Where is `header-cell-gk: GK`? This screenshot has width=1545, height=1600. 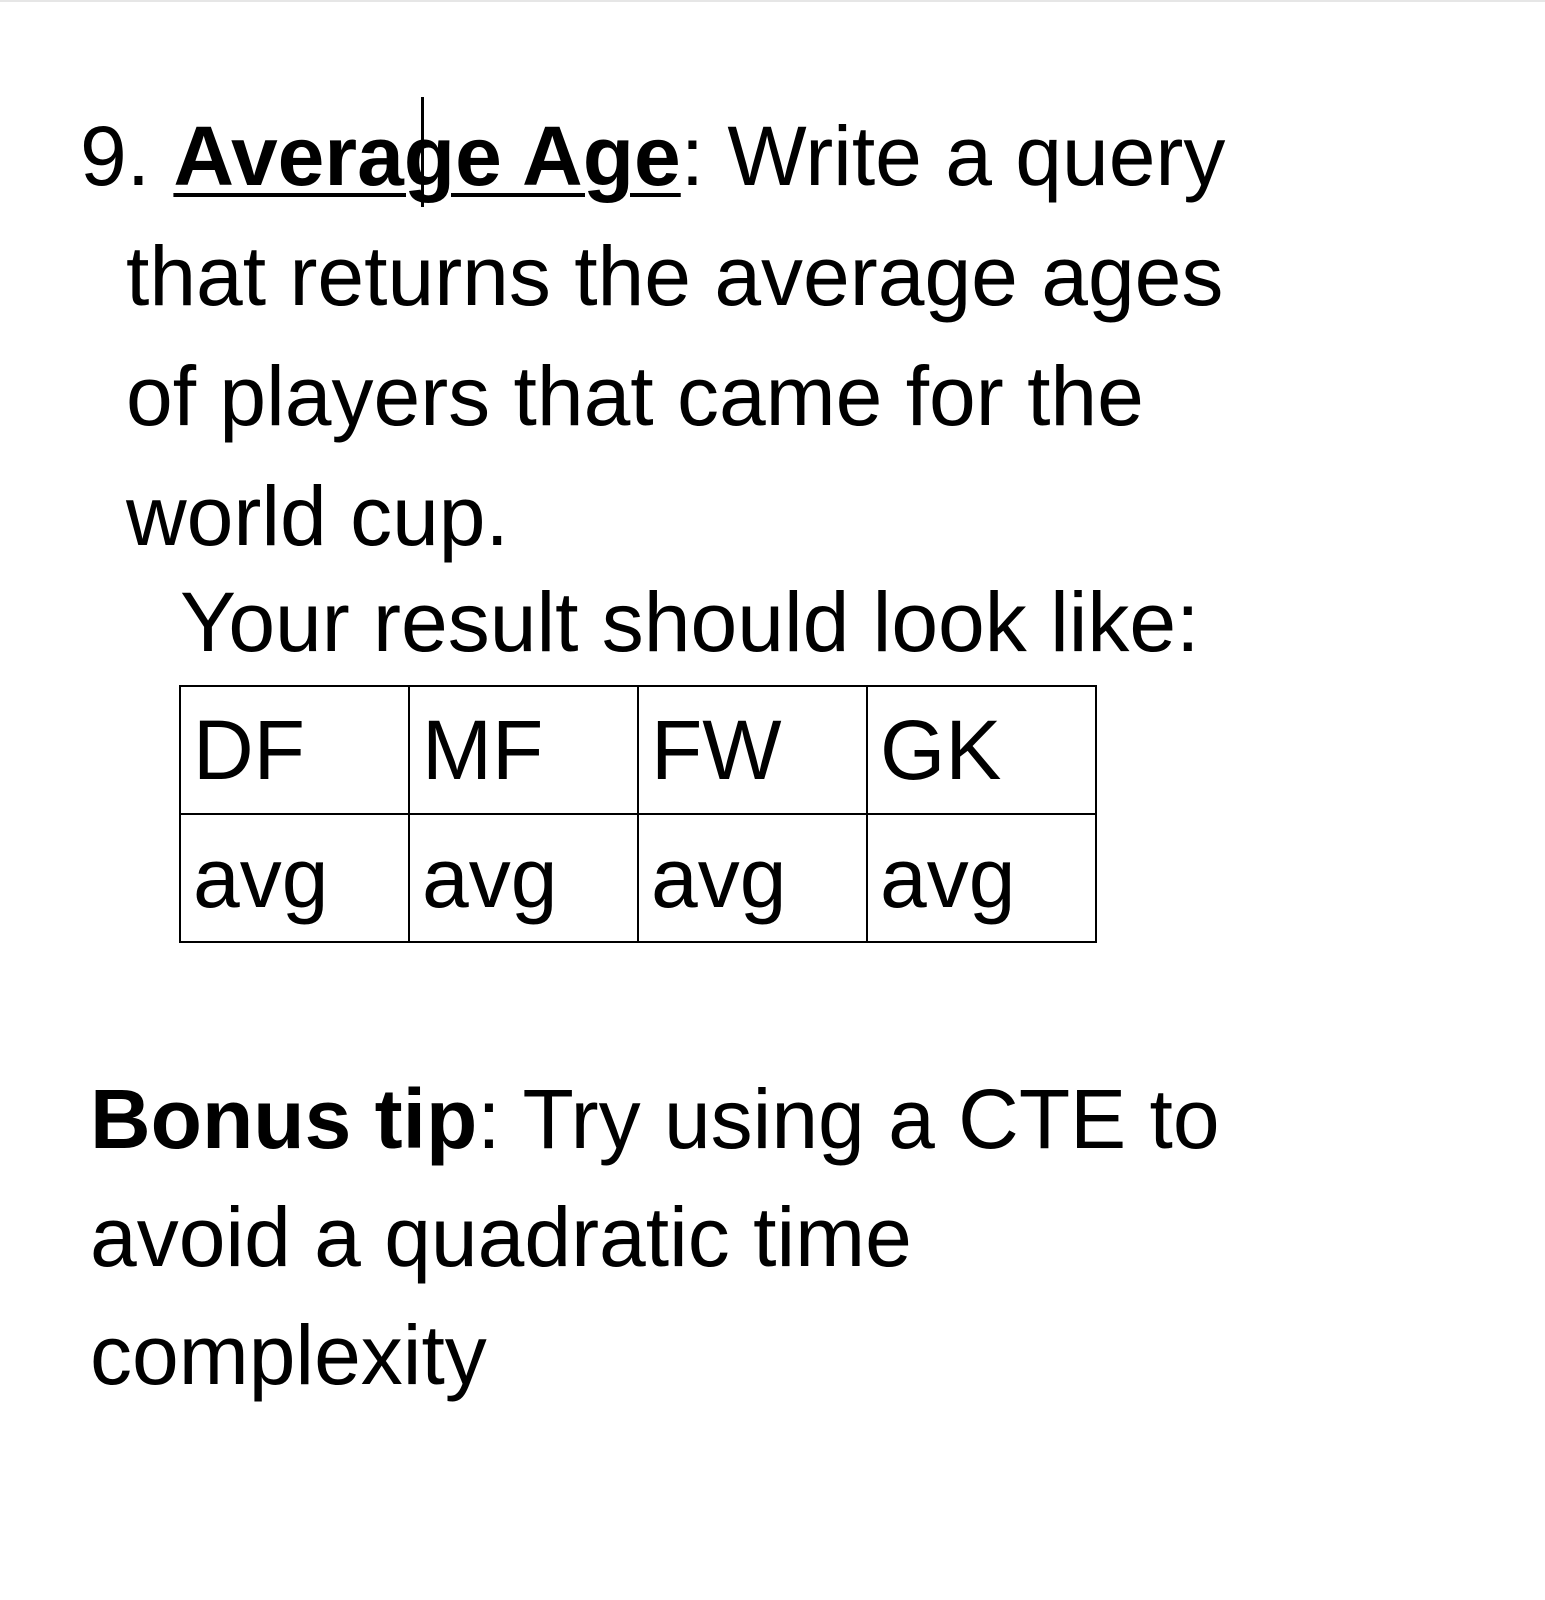
header-cell-gk: GK is located at coordinates (981, 750).